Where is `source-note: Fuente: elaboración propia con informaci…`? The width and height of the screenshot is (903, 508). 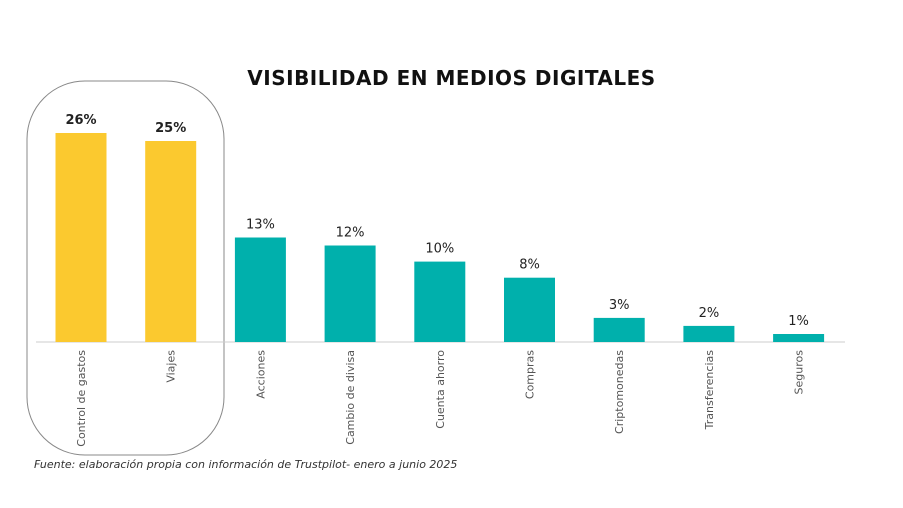
source-note: Fuente: elaboración propia con informaci… is located at coordinates (246, 464).